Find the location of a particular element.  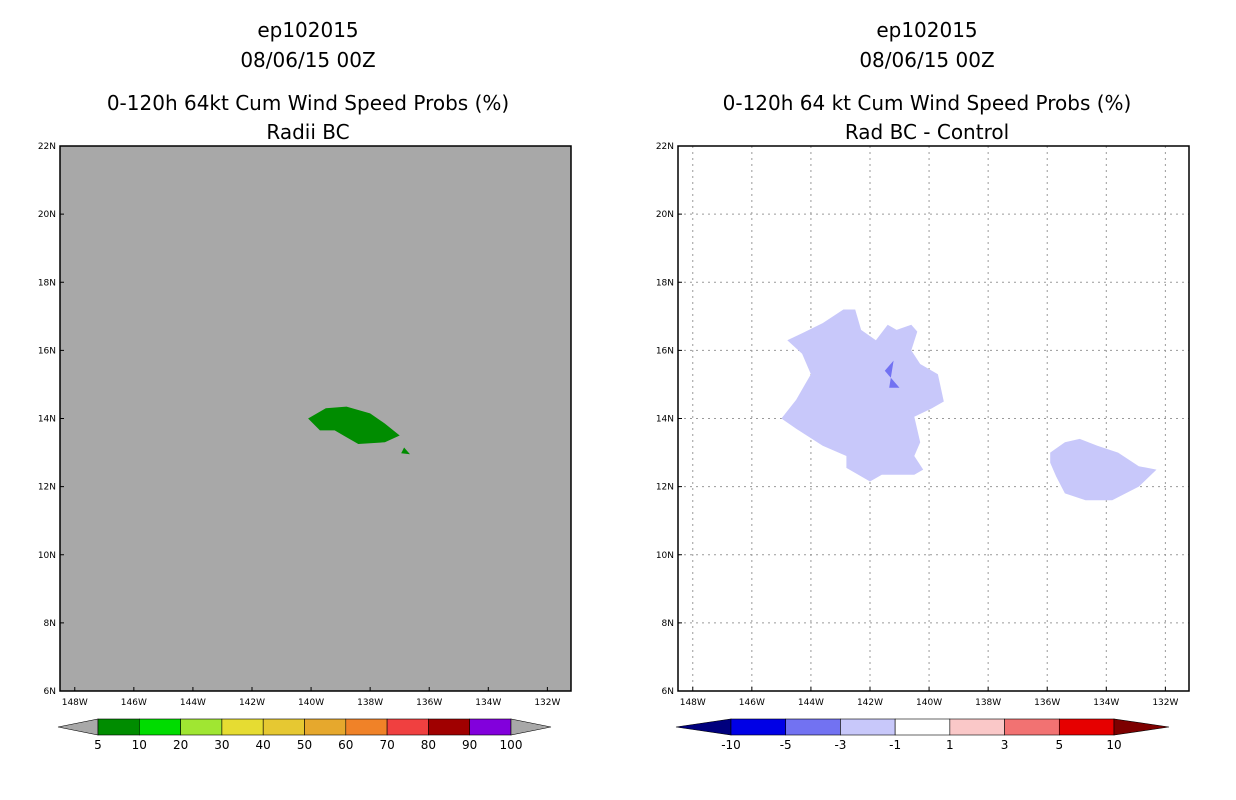

right-colorbar-label-2: -3 is located at coordinates (840, 745).